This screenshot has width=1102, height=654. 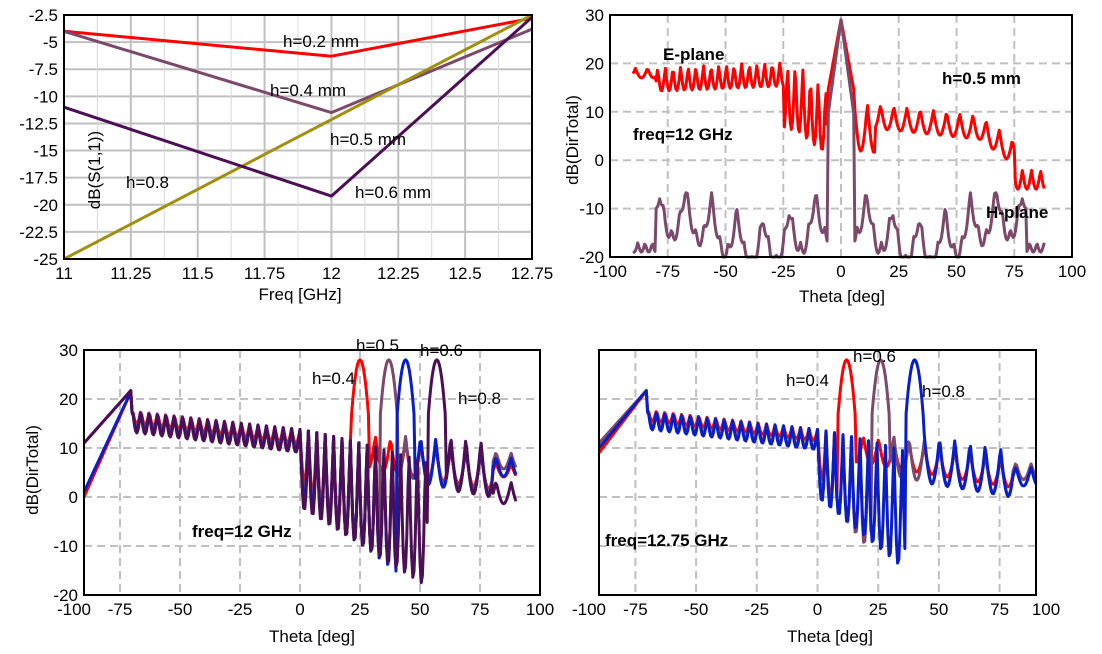 I want to click on x-tick-label: 12.75, so click(x=532, y=273).